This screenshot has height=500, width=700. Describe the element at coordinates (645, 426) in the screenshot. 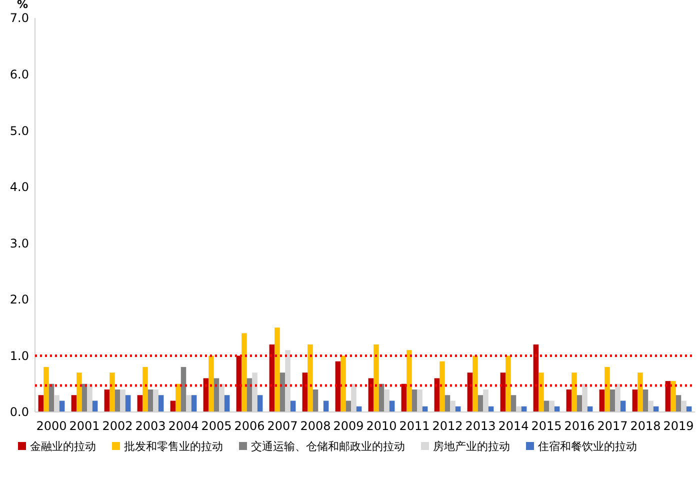

I see `x-tick-label: 2018` at that location.